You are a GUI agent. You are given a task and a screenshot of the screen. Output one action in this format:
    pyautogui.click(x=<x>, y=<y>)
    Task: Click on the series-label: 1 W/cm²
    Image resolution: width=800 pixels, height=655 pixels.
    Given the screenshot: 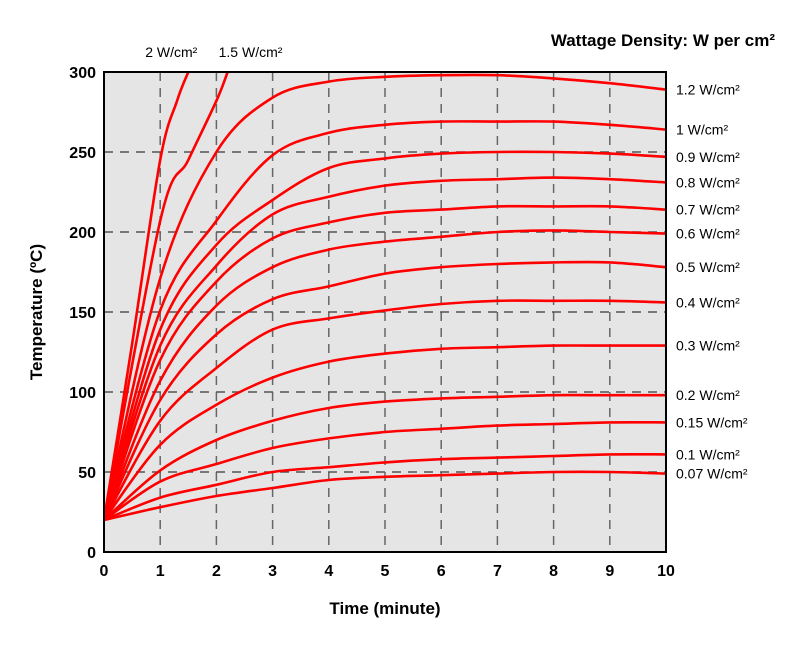 What is the action you would take?
    pyautogui.click(x=702, y=130)
    